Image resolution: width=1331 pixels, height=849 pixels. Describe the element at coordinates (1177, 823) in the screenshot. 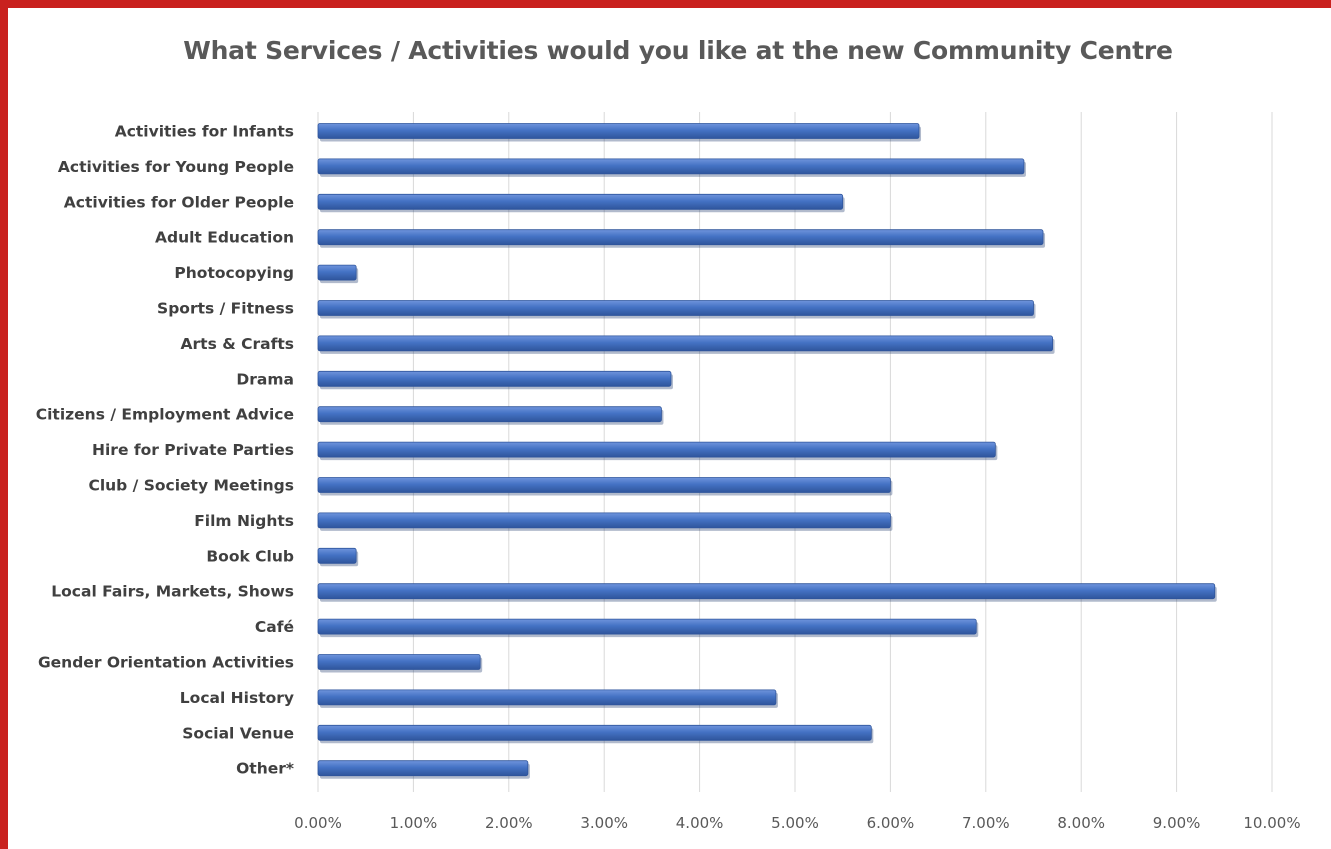

I see `x-tick-label: 9.00%` at that location.